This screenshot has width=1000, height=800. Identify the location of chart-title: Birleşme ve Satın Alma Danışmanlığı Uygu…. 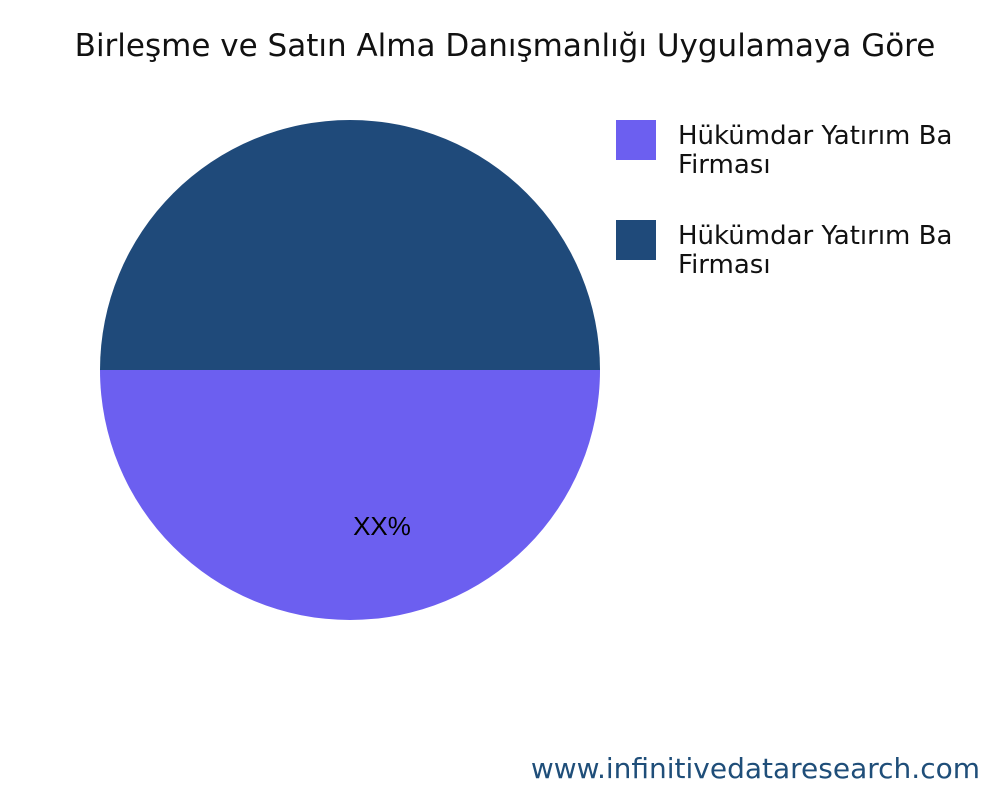
(505, 46).